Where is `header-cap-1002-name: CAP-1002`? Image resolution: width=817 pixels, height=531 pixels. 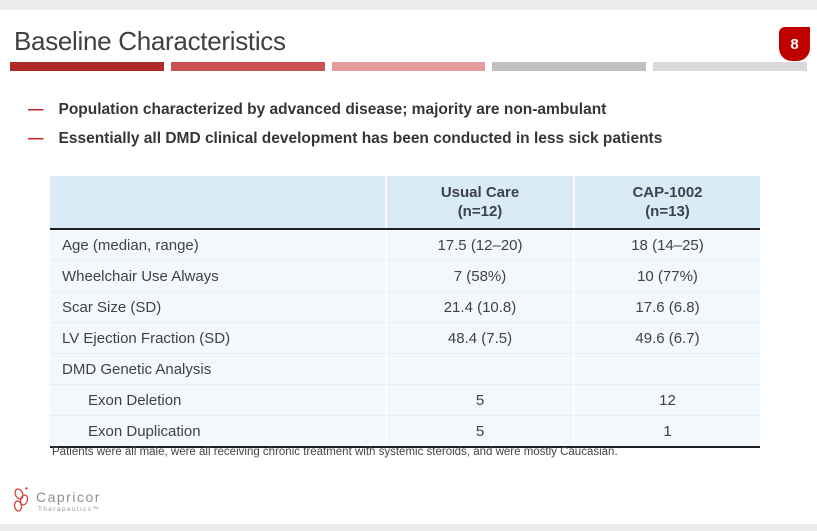
header-cap-1002-name: CAP-1002 is located at coordinates (667, 192).